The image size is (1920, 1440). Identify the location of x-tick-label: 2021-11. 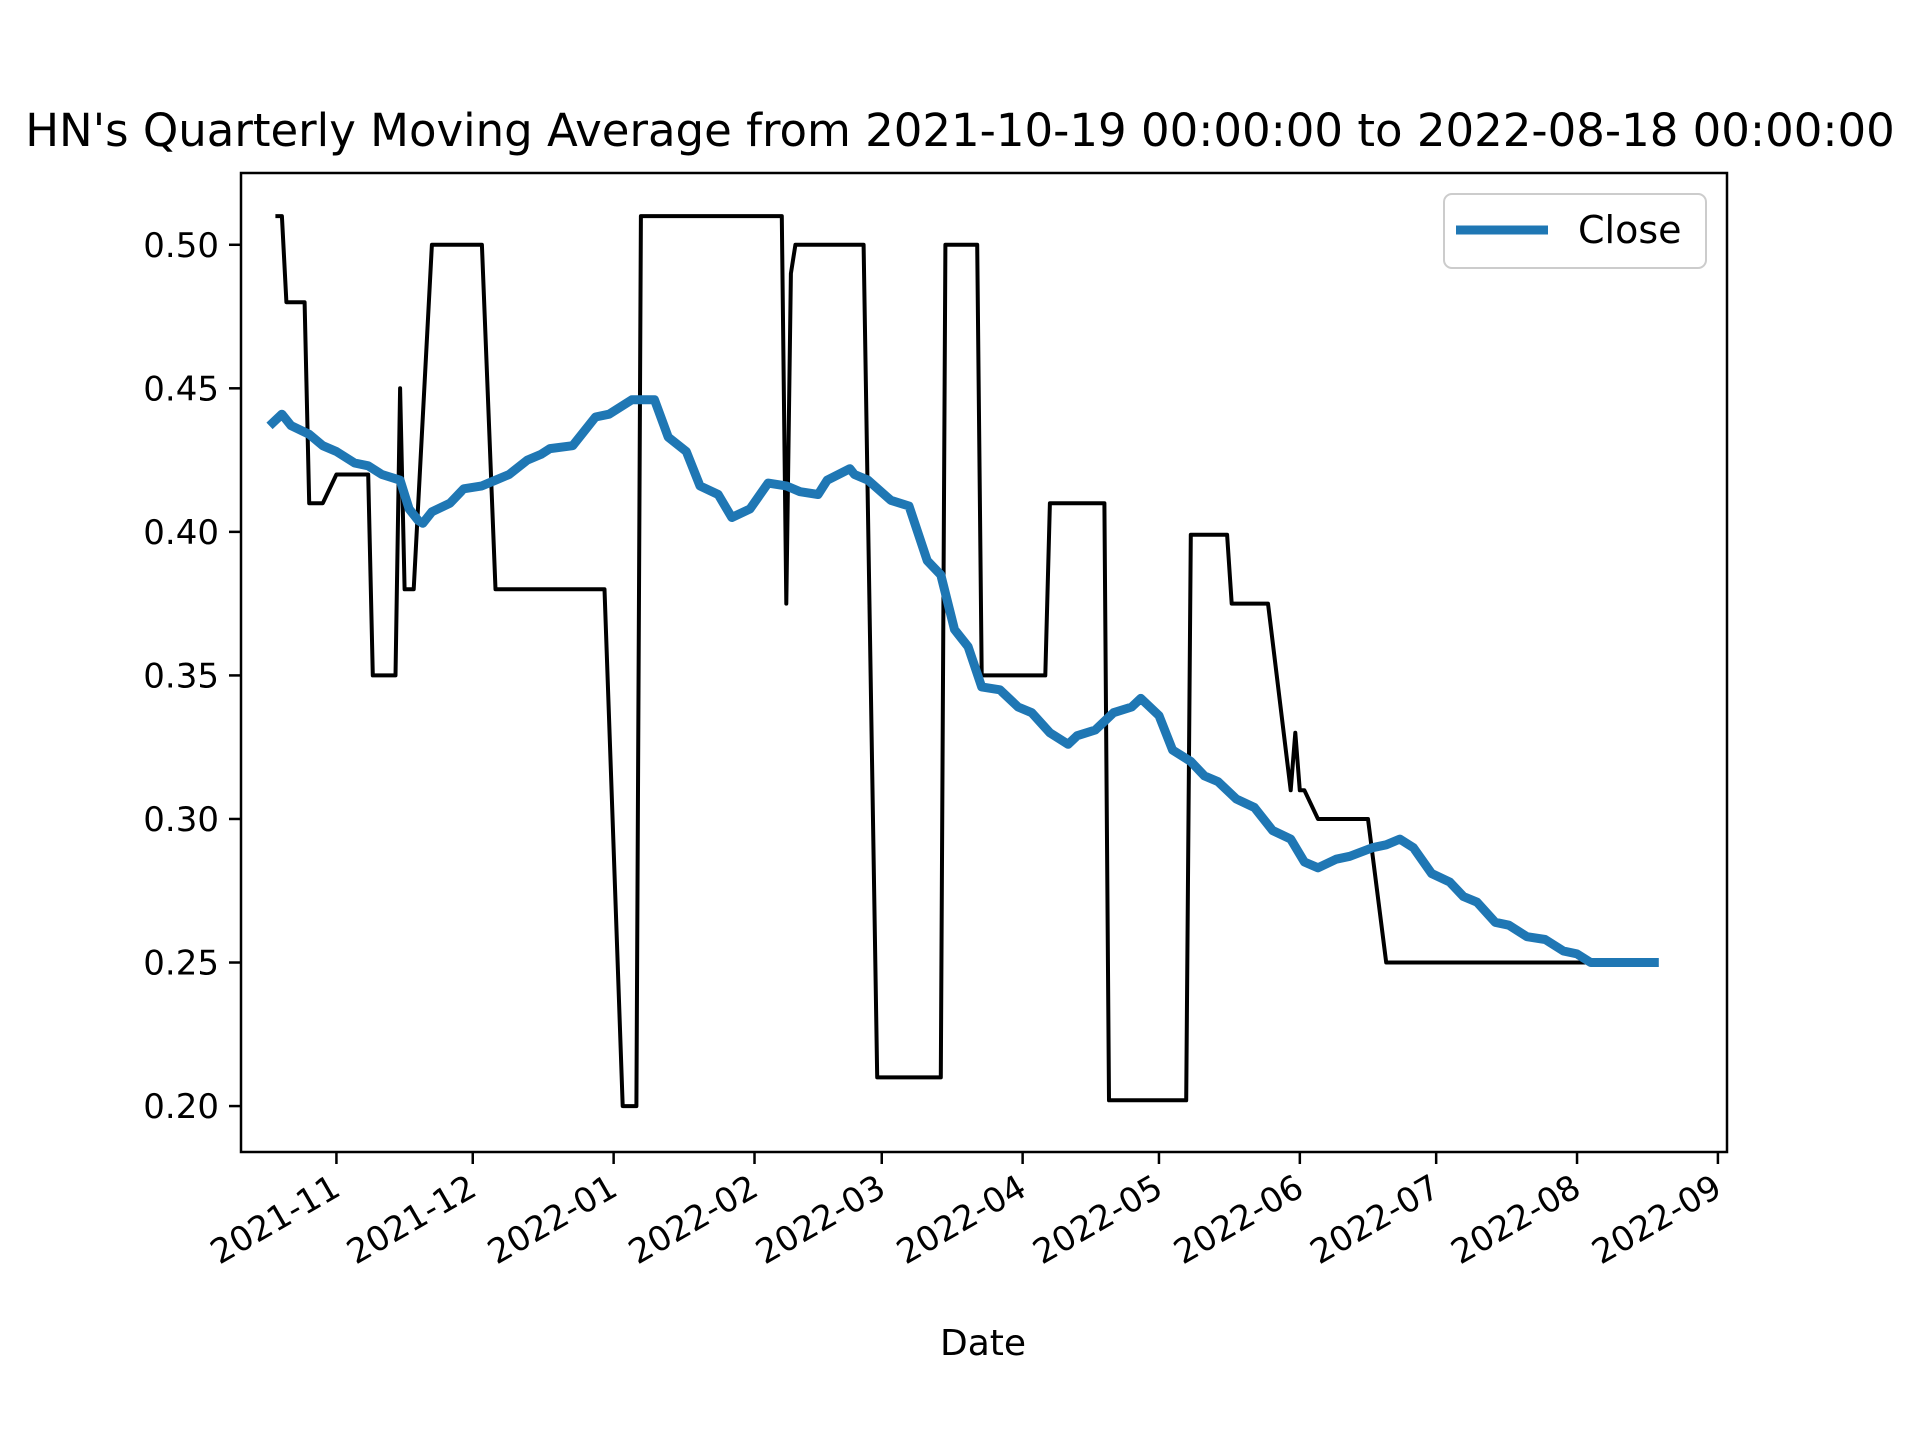
(275, 1220).